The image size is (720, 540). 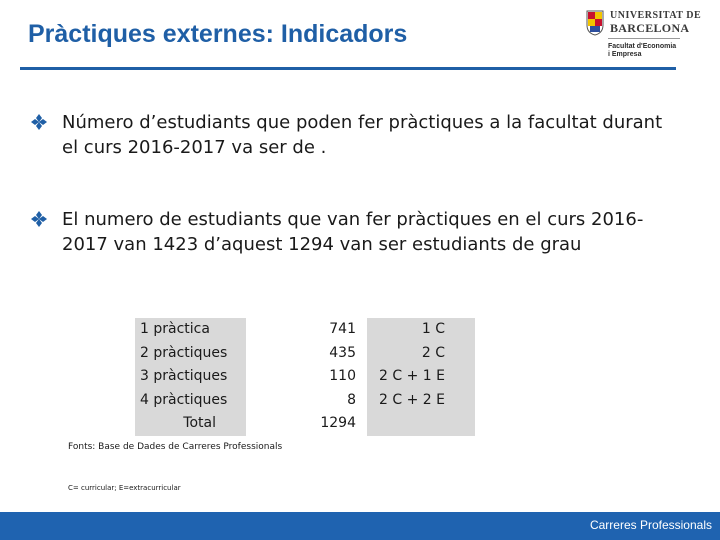 I want to click on table-column-counts: 741 435 110 8 1294, so click(x=306, y=377).